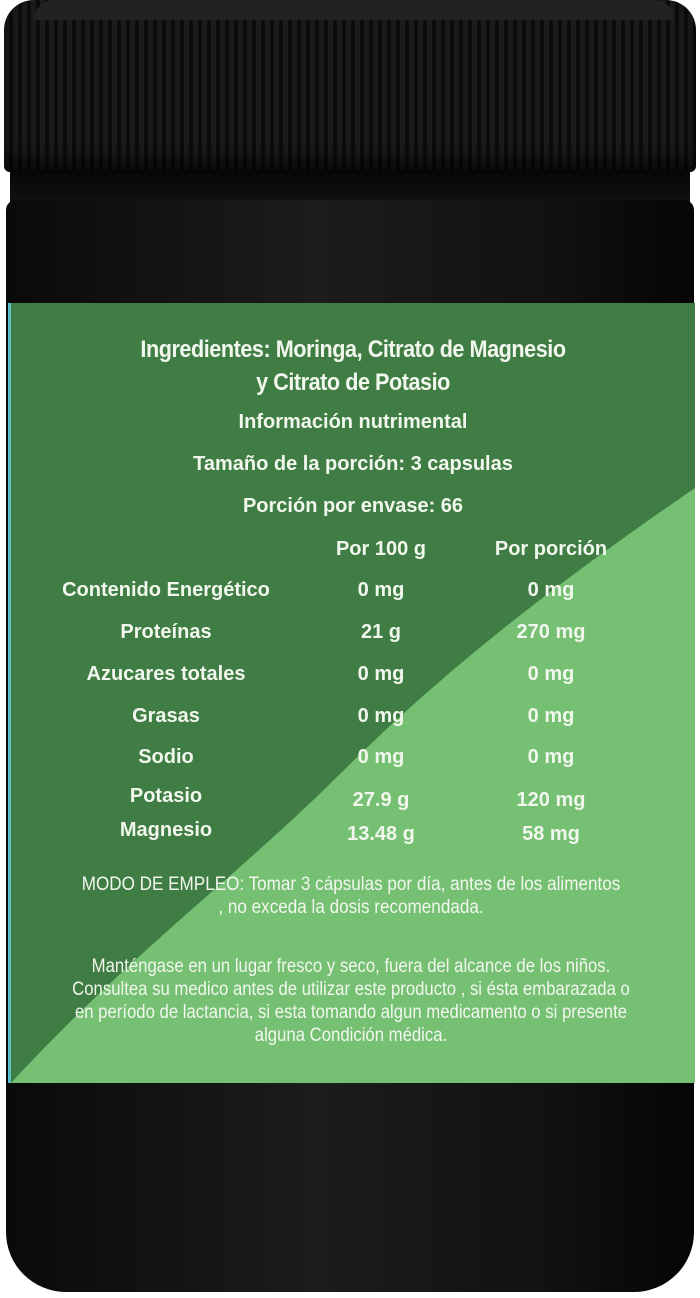 This screenshot has width=700, height=1298. What do you see at coordinates (551, 549) in the screenshot?
I see `column-header: Por porción` at bounding box center [551, 549].